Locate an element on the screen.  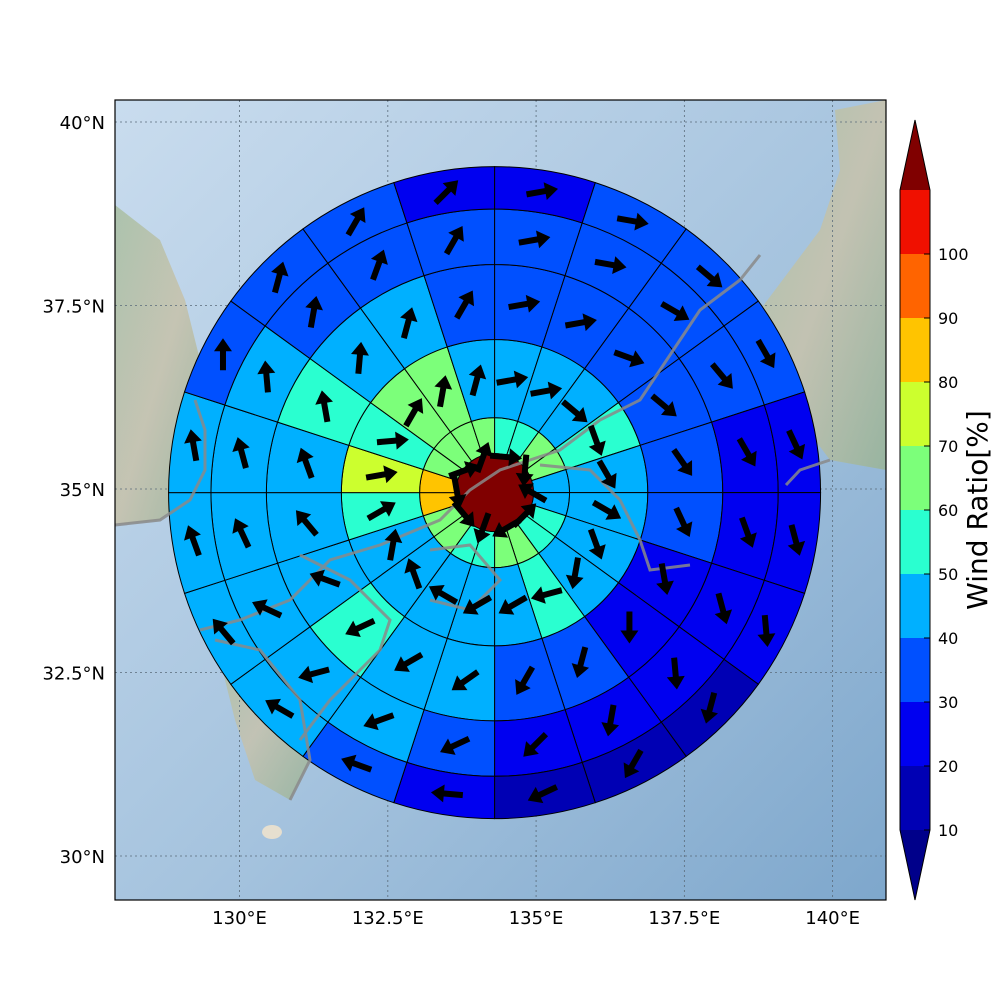
colorbar-tick-labels: 10 20 30 40 50 60 70 80 90 100 is located at coordinates (946, 542).